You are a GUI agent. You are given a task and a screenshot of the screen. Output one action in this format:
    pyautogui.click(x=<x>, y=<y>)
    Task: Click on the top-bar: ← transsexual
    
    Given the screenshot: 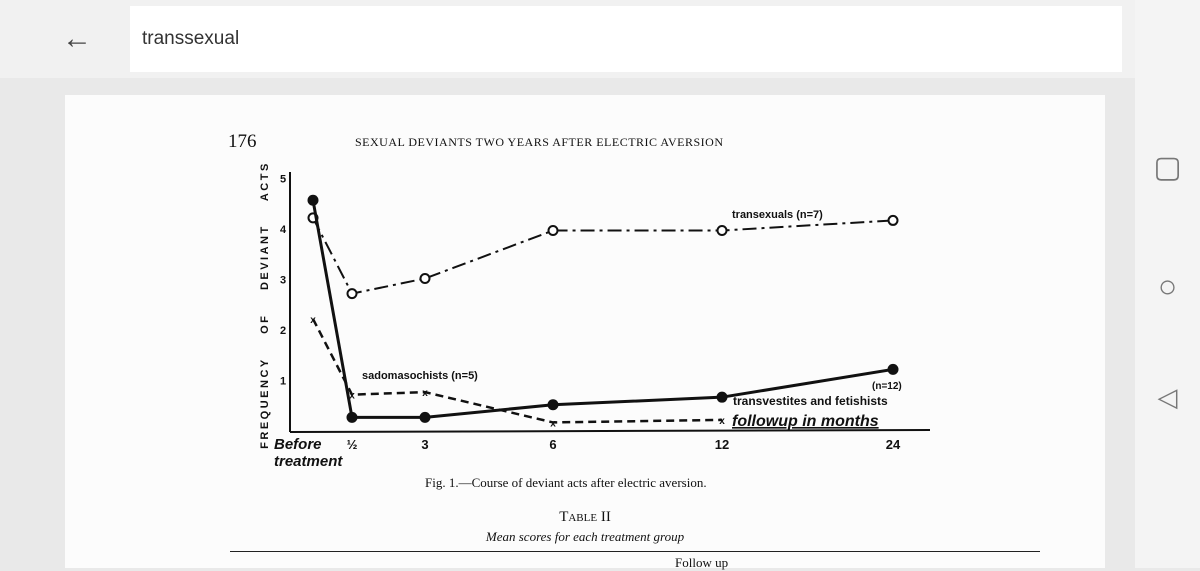 What is the action you would take?
    pyautogui.click(x=567, y=39)
    